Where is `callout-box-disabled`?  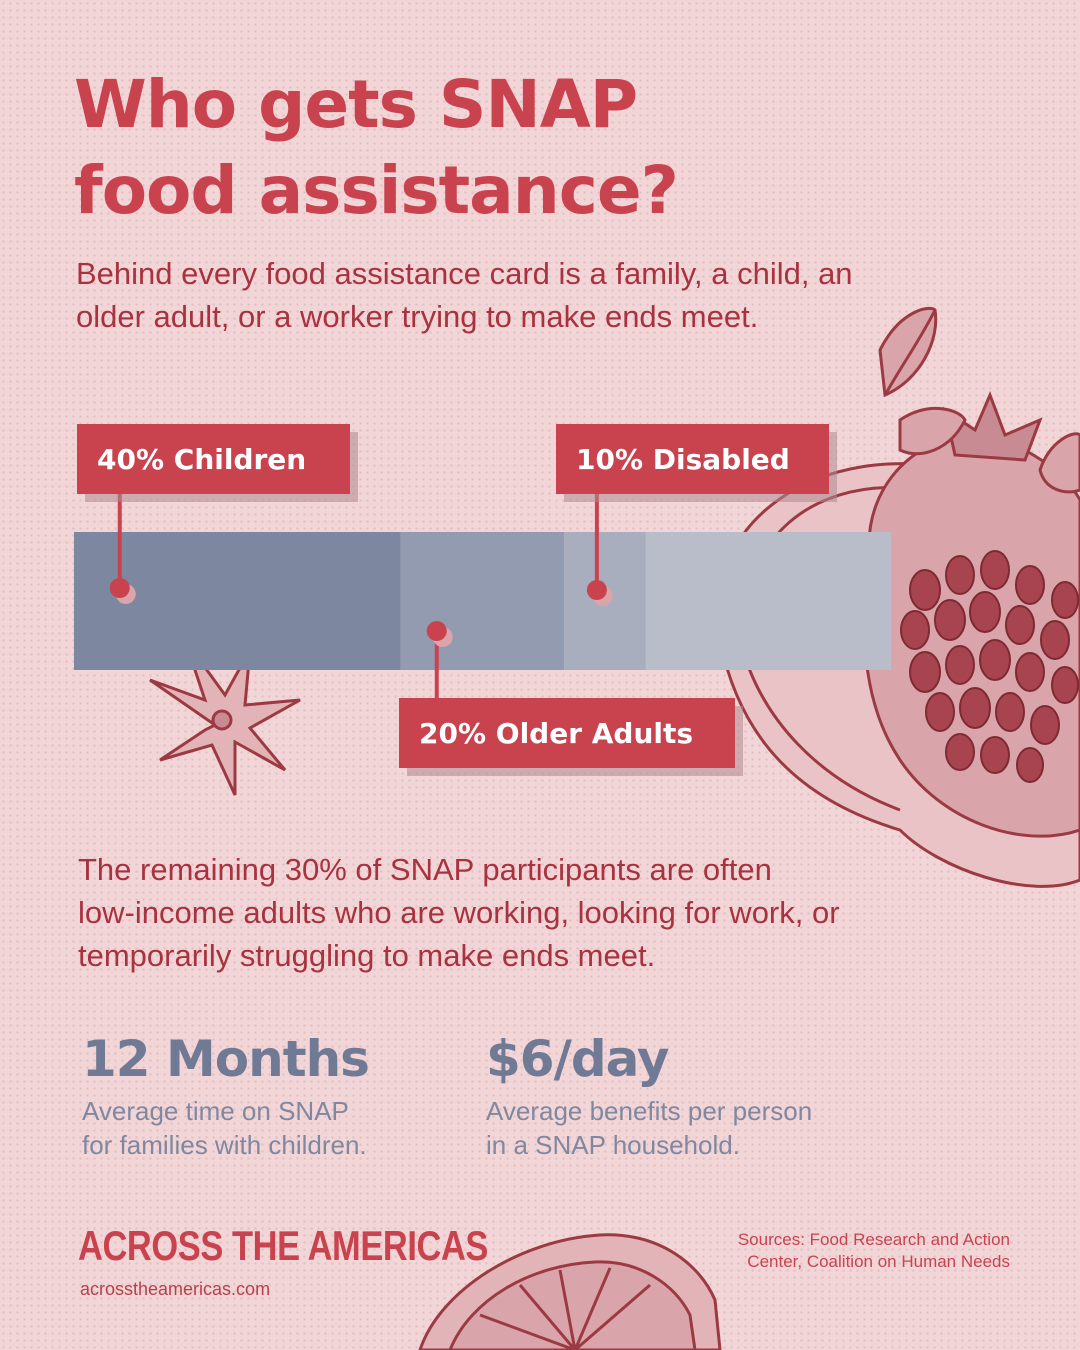 callout-box-disabled is located at coordinates (692, 459).